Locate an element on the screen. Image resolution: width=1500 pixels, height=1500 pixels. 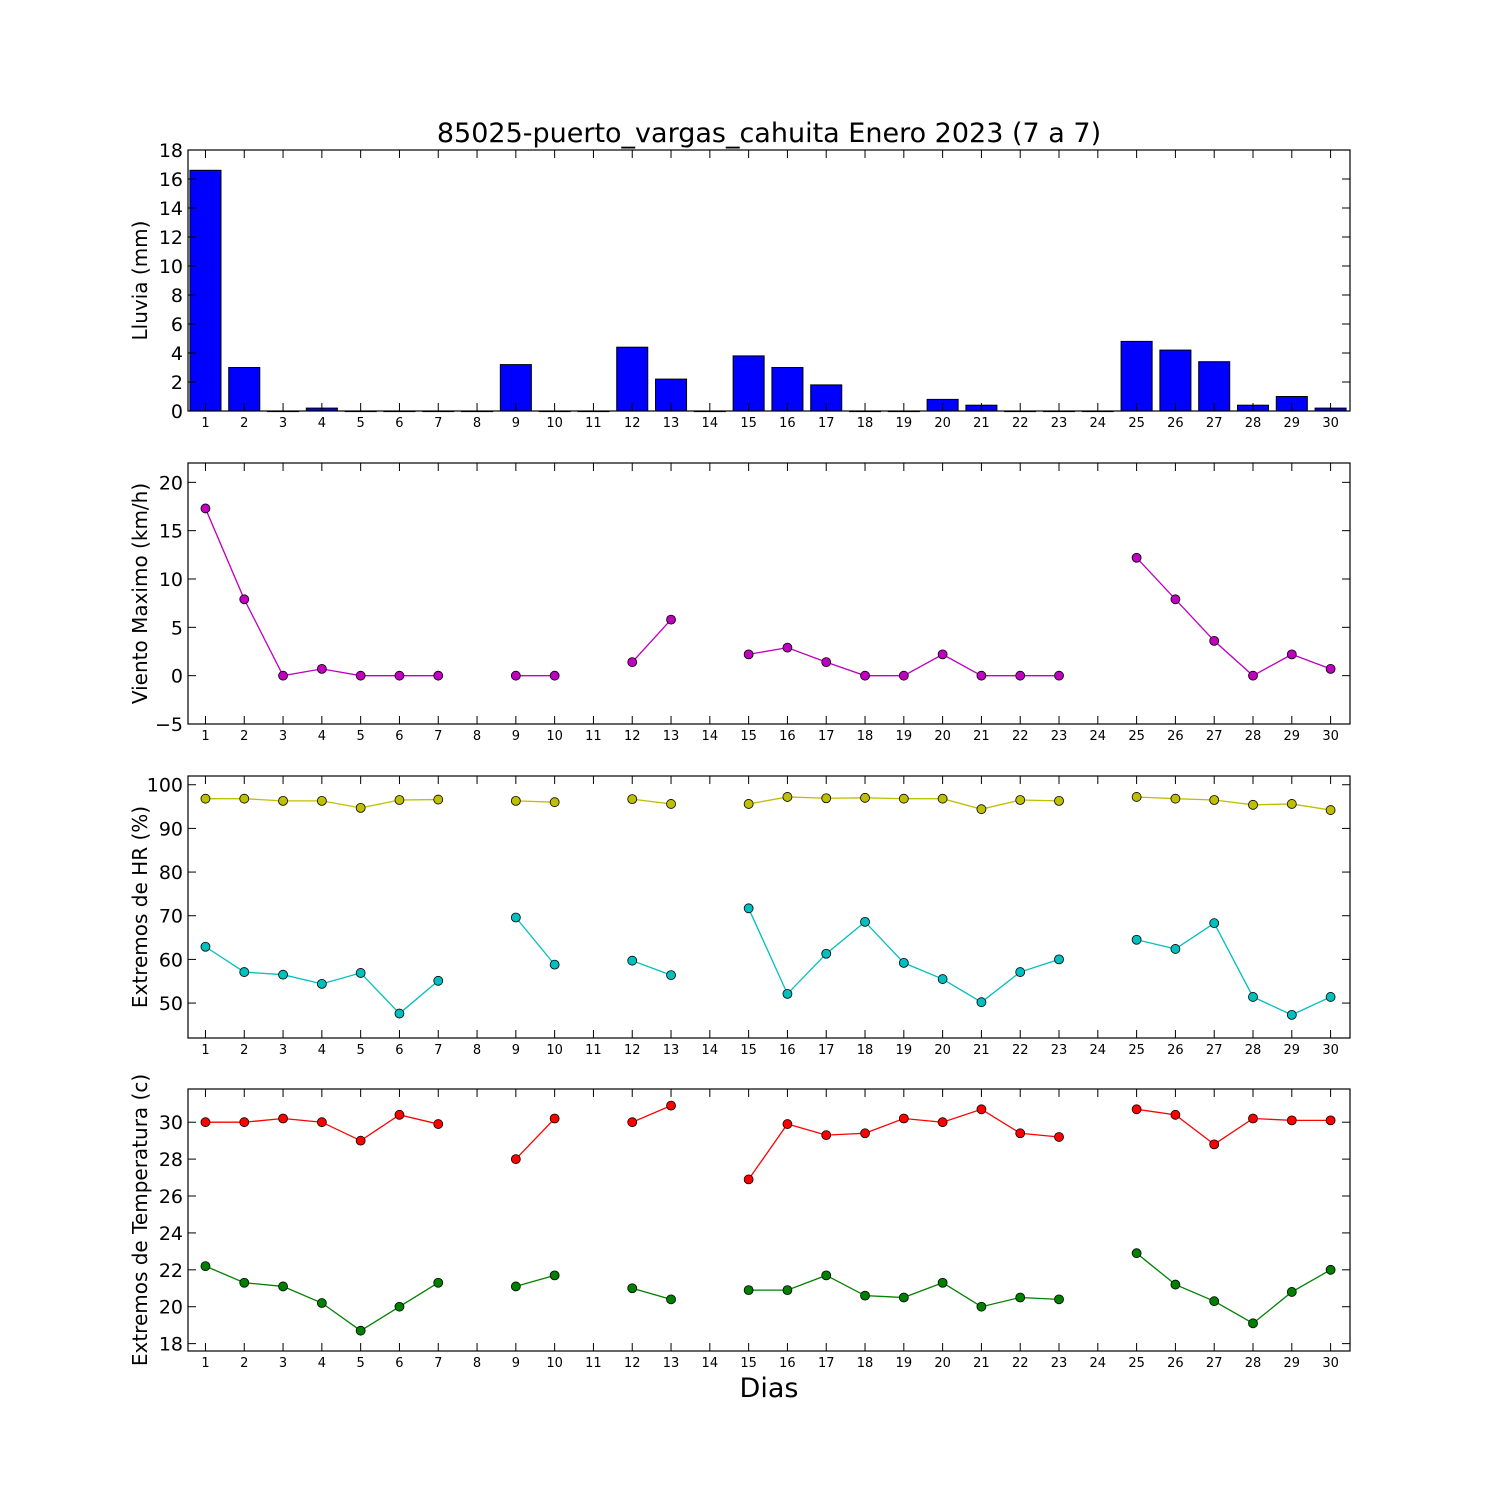
x-tick-label: 27 is located at coordinates (1214, 1363).